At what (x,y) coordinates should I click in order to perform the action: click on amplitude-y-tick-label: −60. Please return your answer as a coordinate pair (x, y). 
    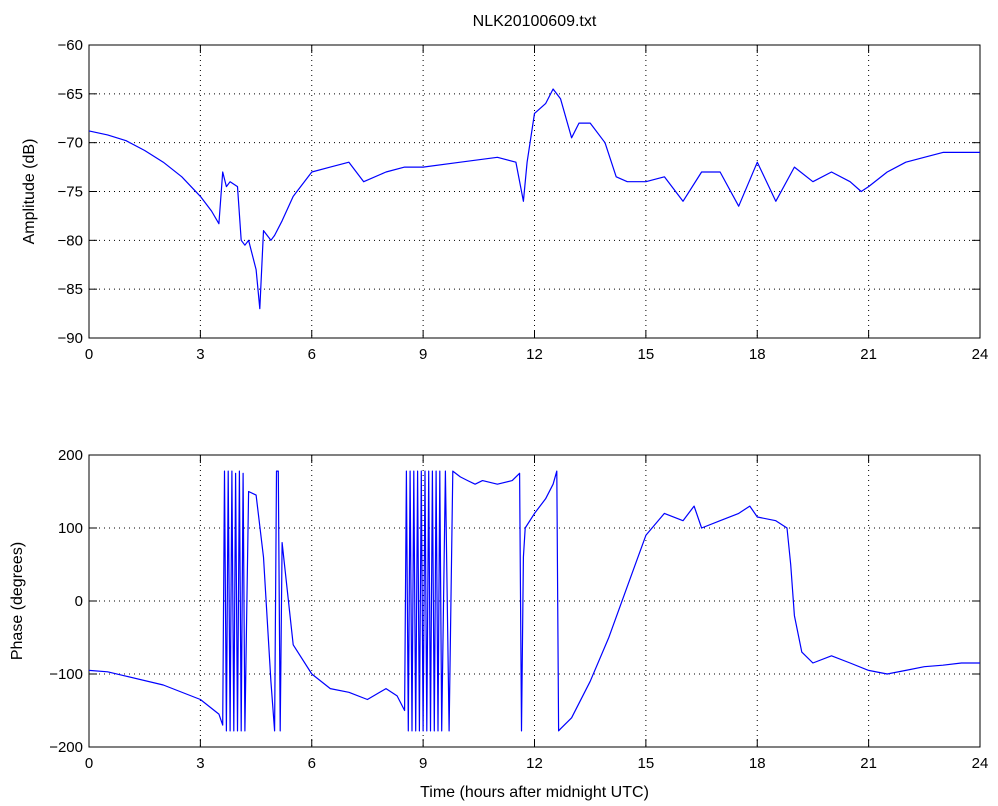
    Looking at the image, I should click on (70, 45).